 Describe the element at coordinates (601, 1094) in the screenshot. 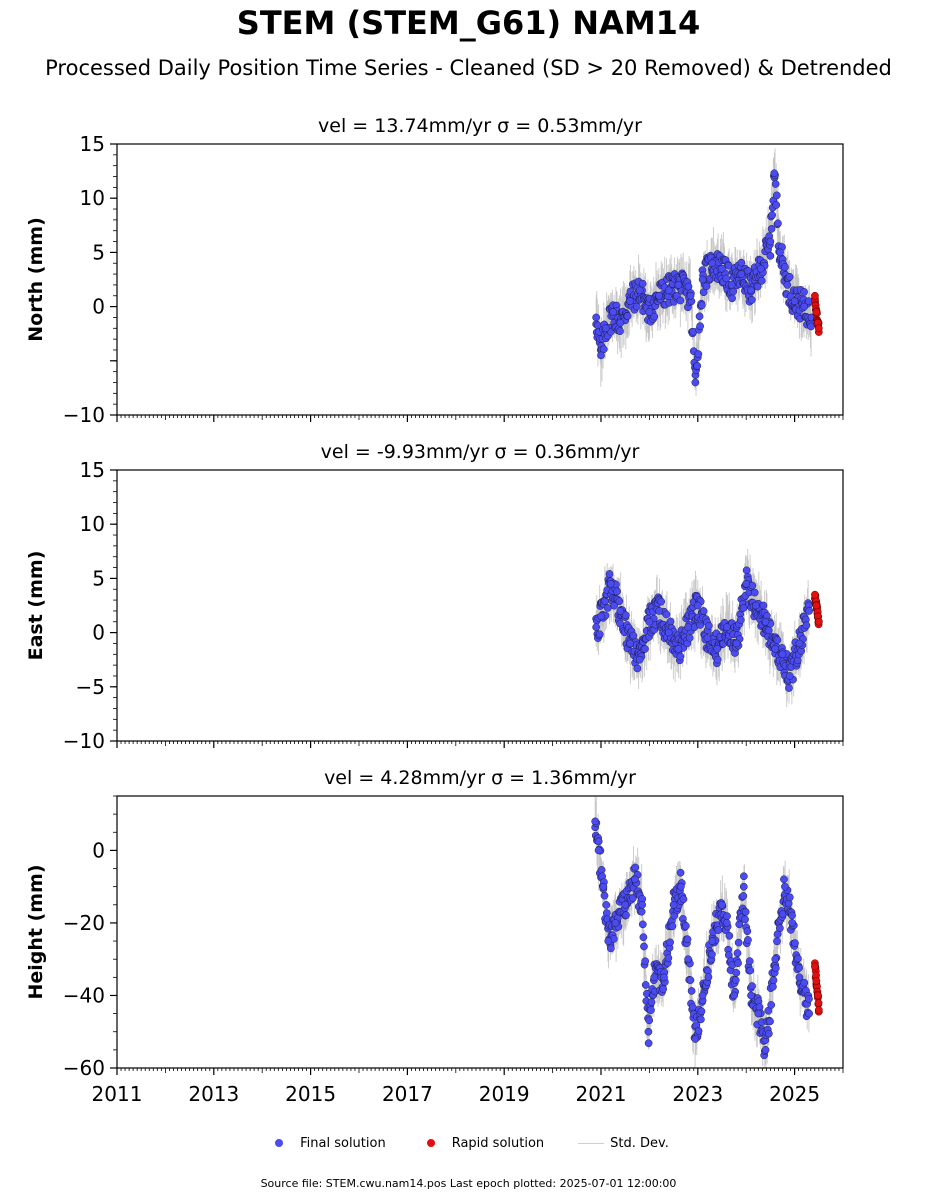

I see `x-tick-label: 2021` at that location.